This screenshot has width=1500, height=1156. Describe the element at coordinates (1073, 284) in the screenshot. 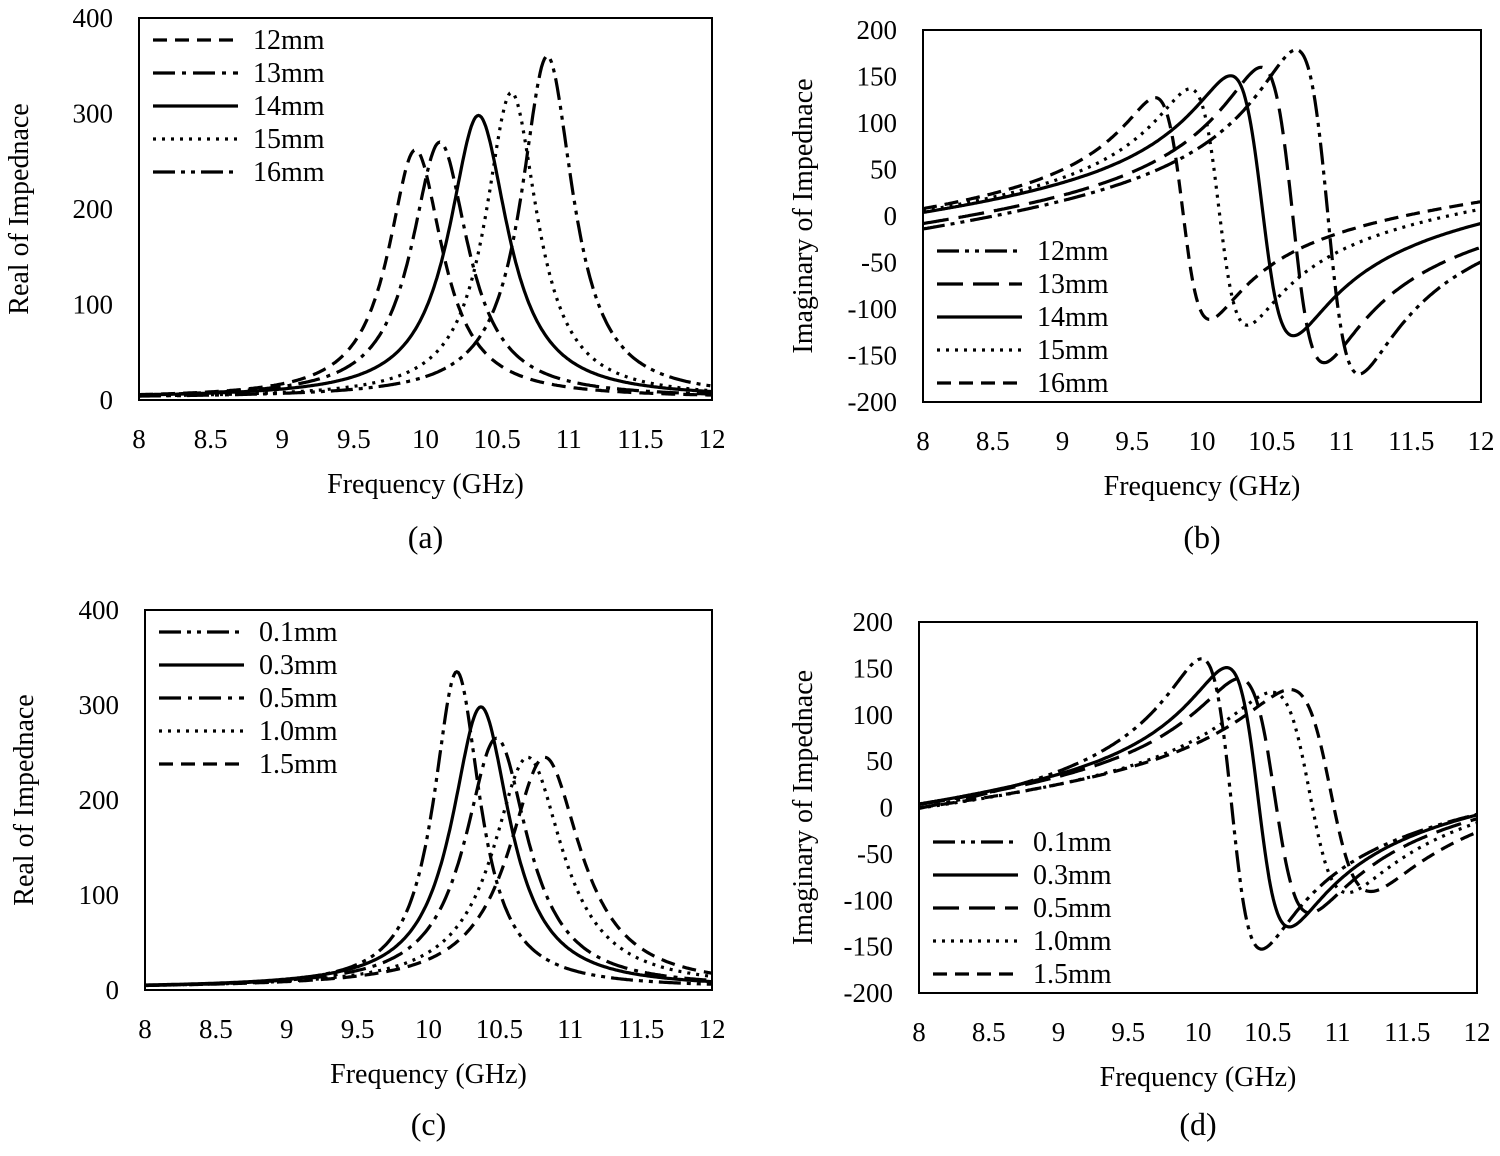

I see `legend-label: 13mm` at that location.